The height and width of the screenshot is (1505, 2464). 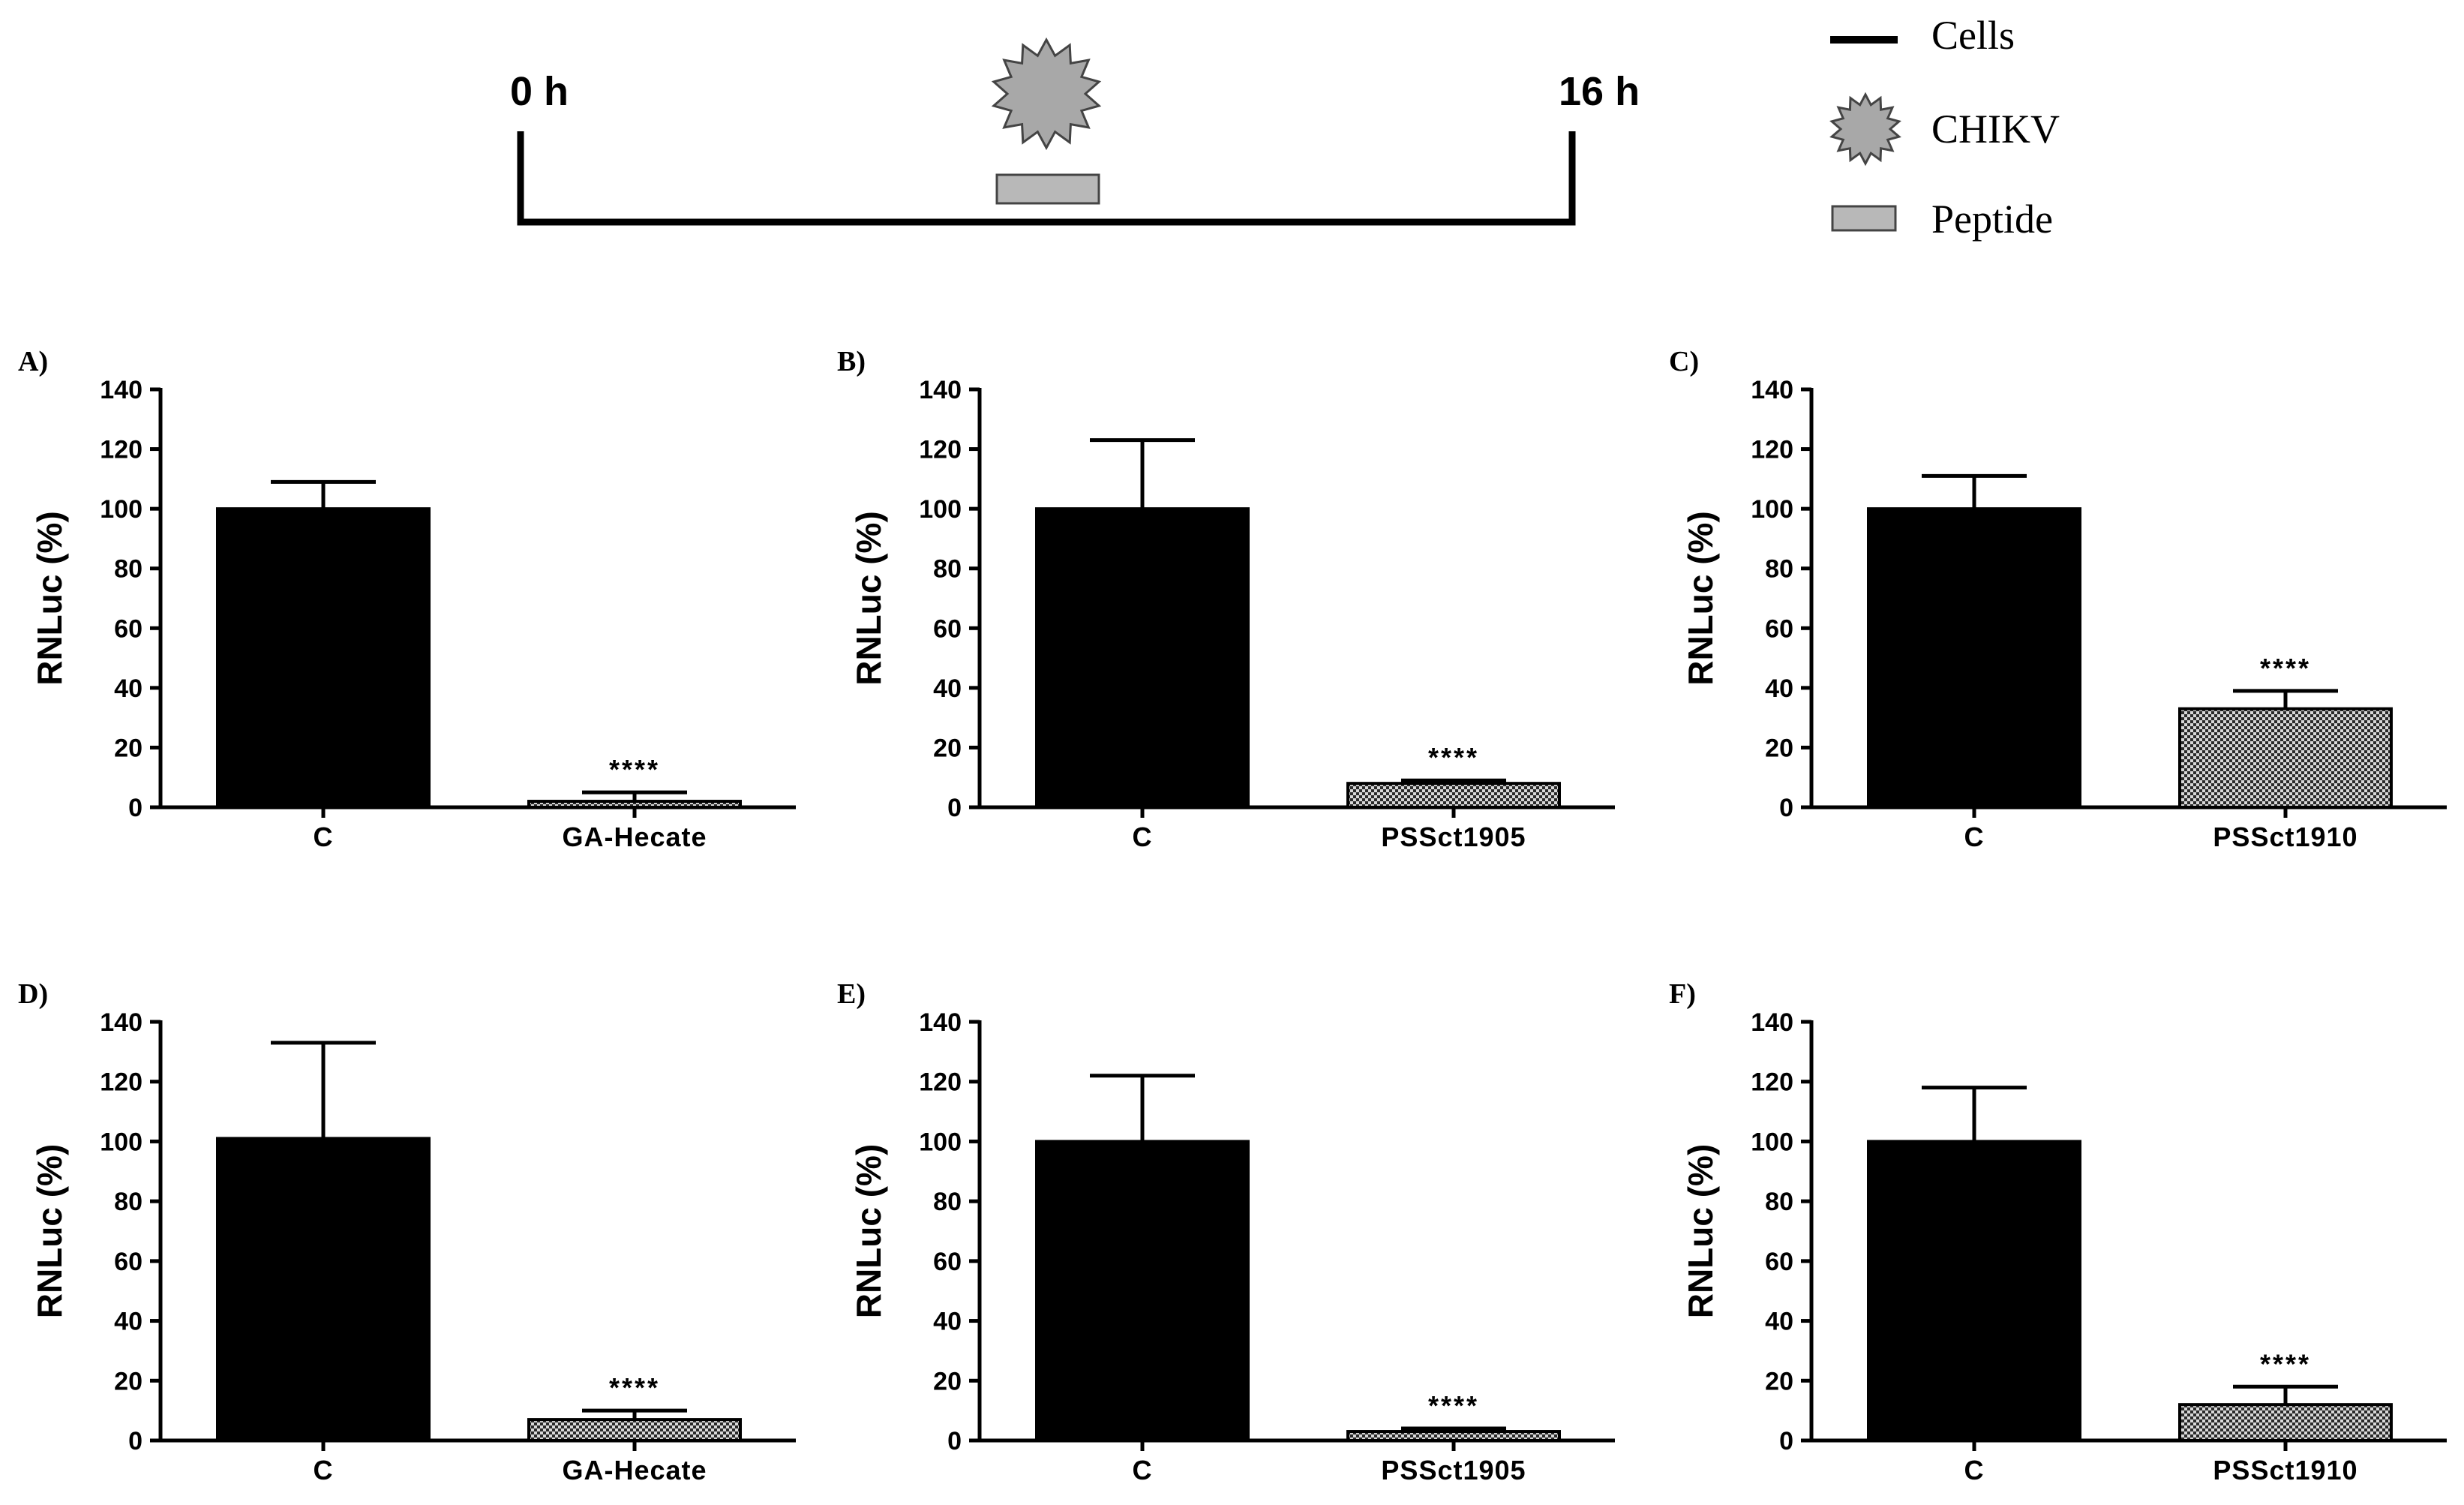 I want to click on timeline-line, so click(x=1046, y=178).